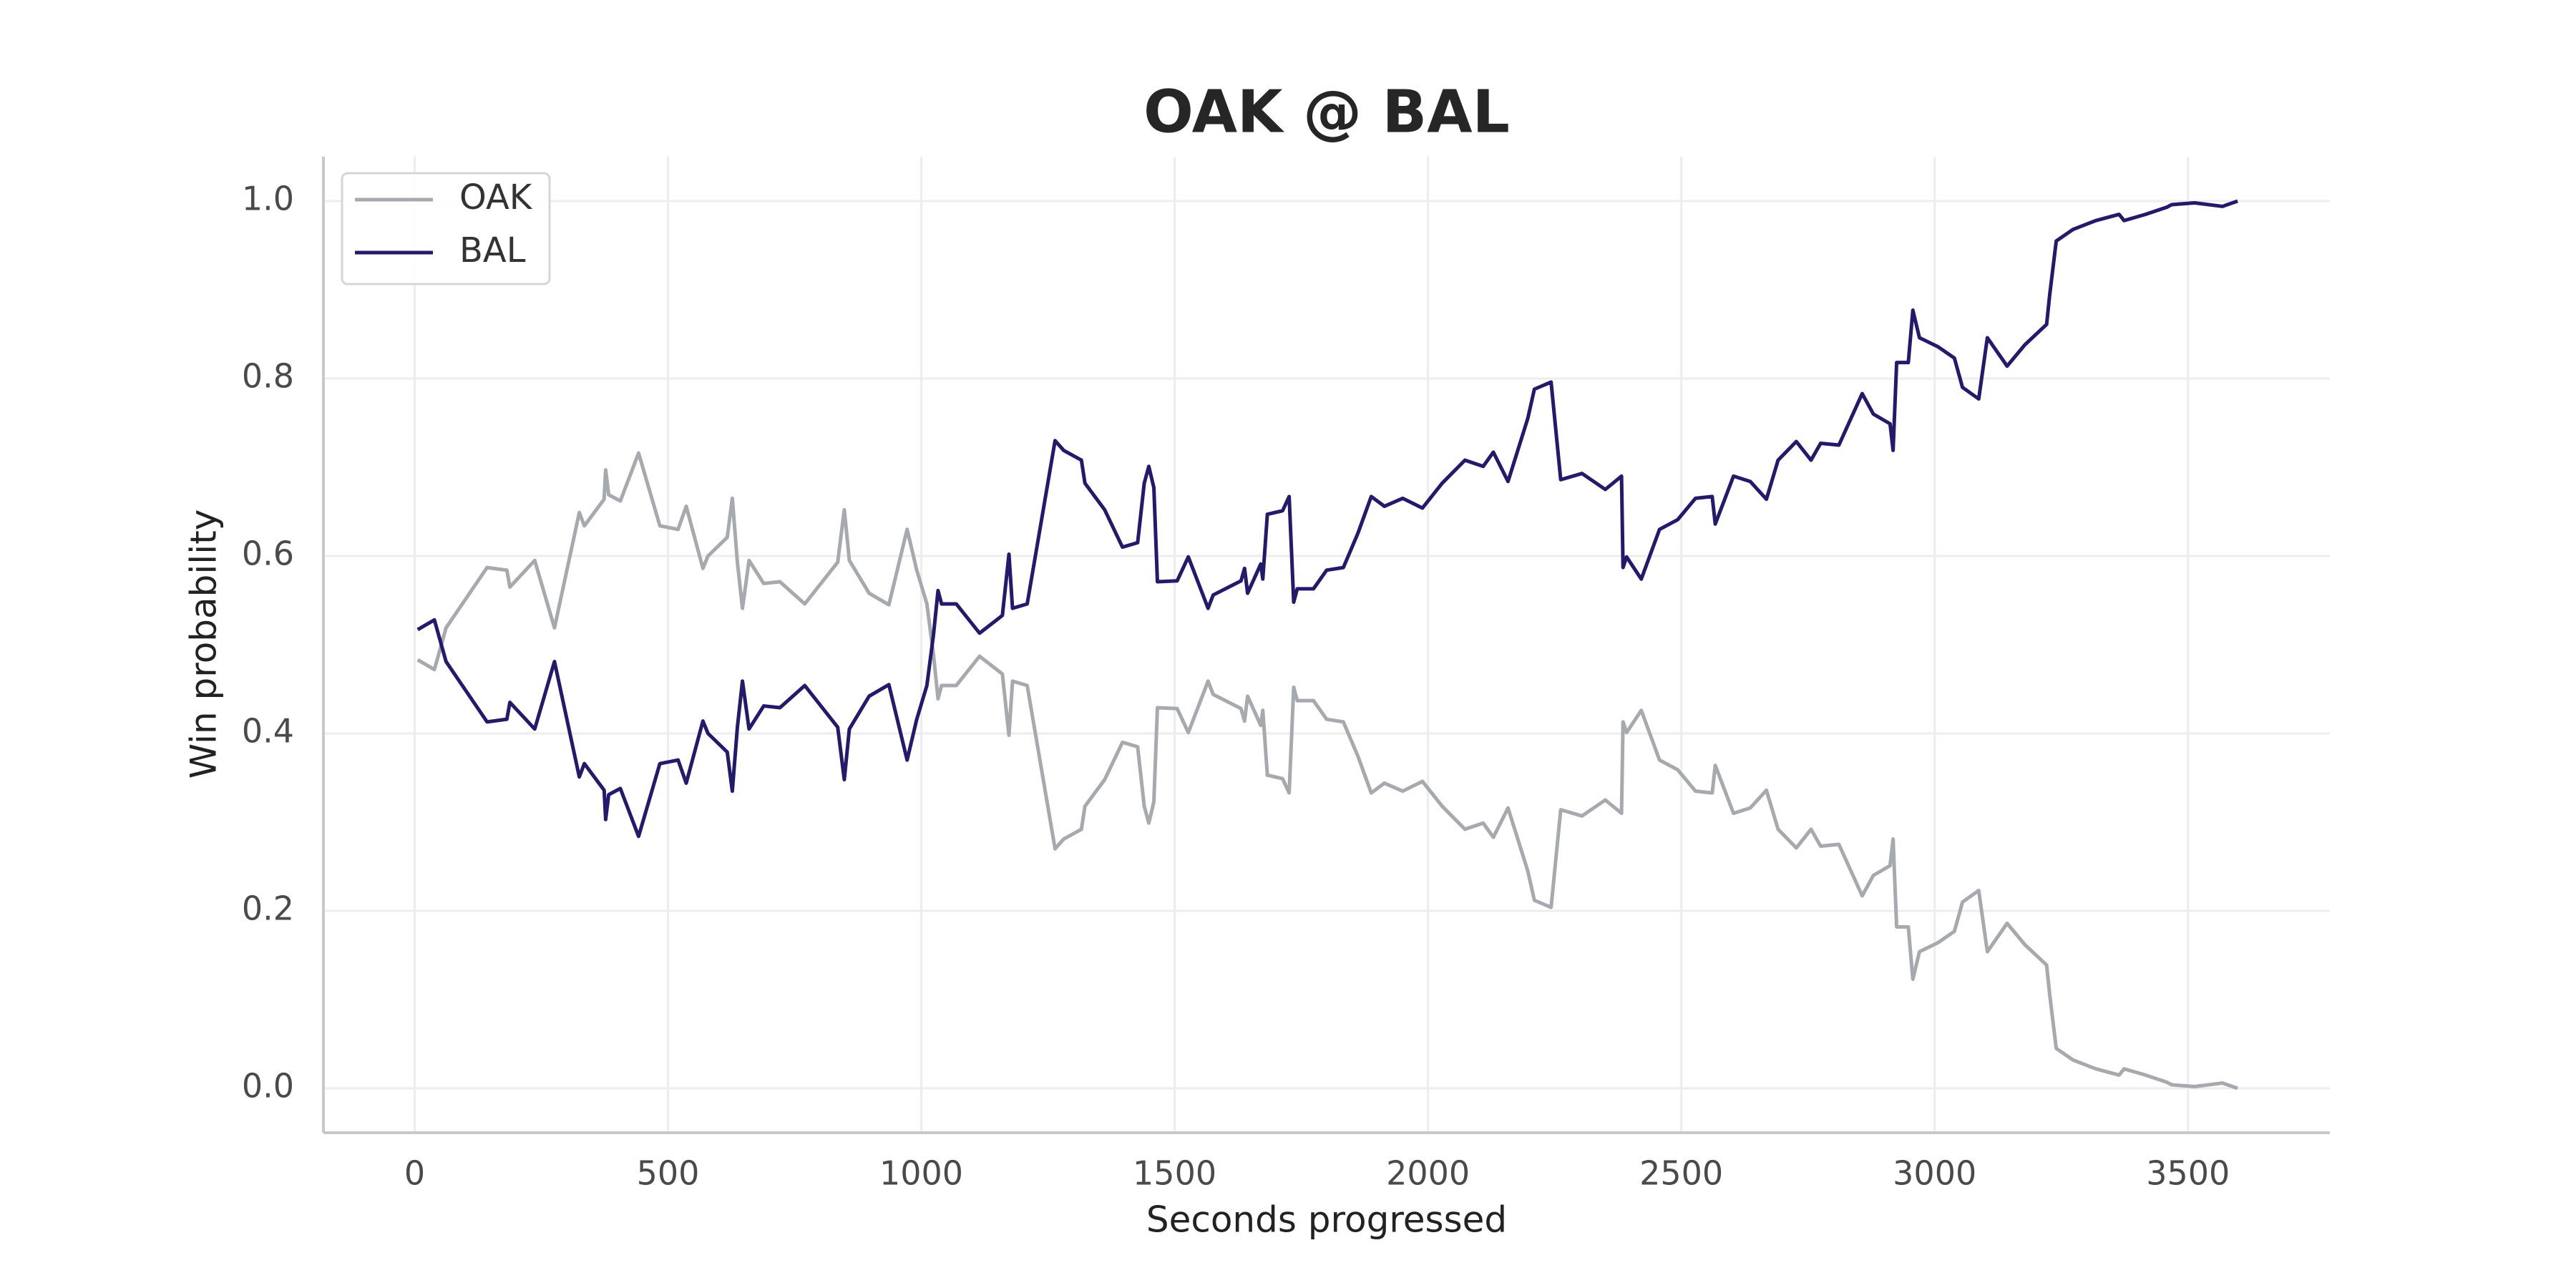 The height and width of the screenshot is (1288, 2576). Describe the element at coordinates (2188, 1173) in the screenshot. I see `x-tick-label: 3500` at that location.